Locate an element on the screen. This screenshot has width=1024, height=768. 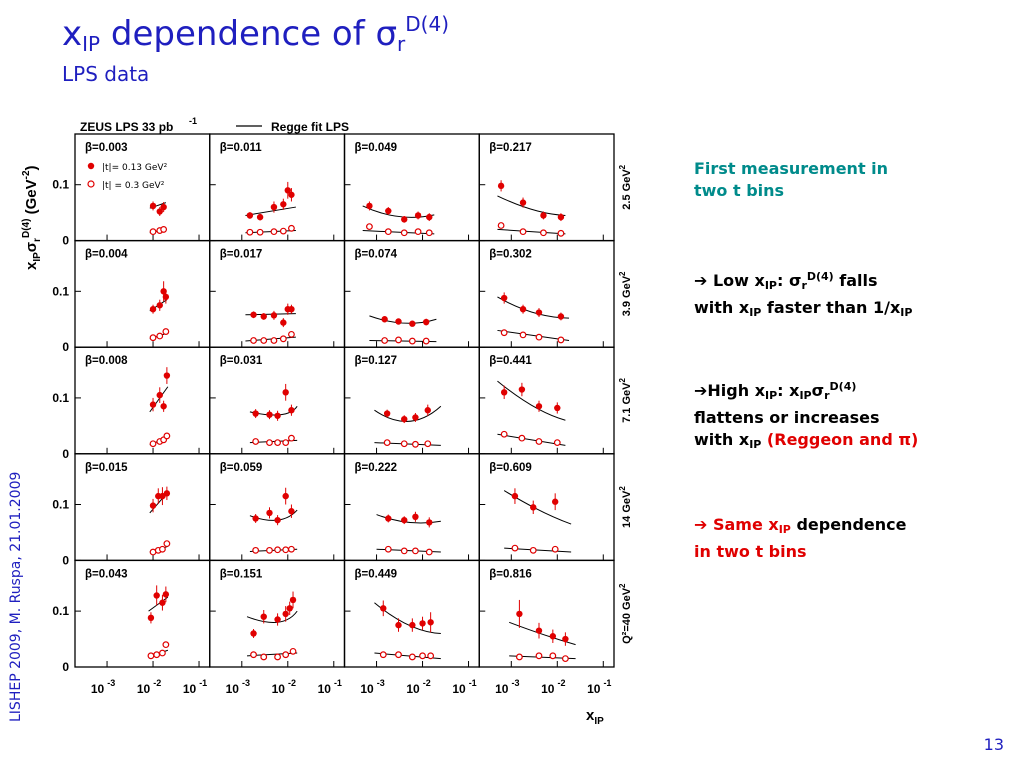
beta-label: β=0.003 is located at coordinates (106, 148).